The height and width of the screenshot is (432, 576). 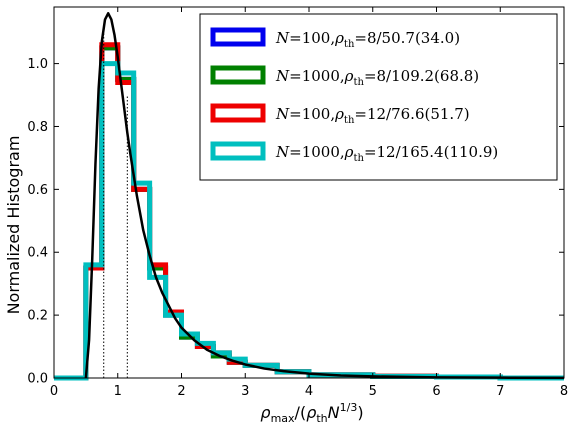 I want to click on y-tick-label: 0.2, so click(x=37, y=316).